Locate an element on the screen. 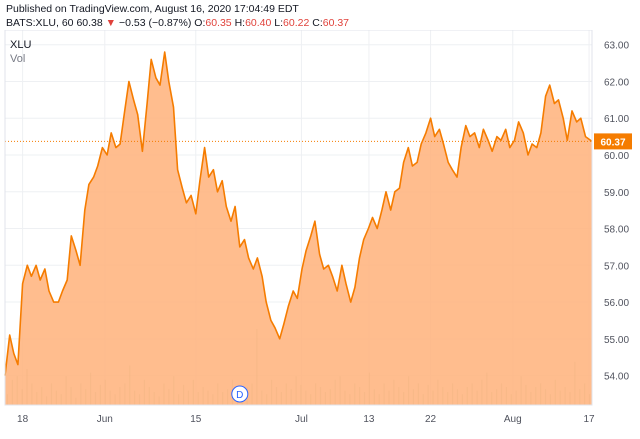 The height and width of the screenshot is (439, 640). y-tick-label: 58.00 is located at coordinates (616, 230).